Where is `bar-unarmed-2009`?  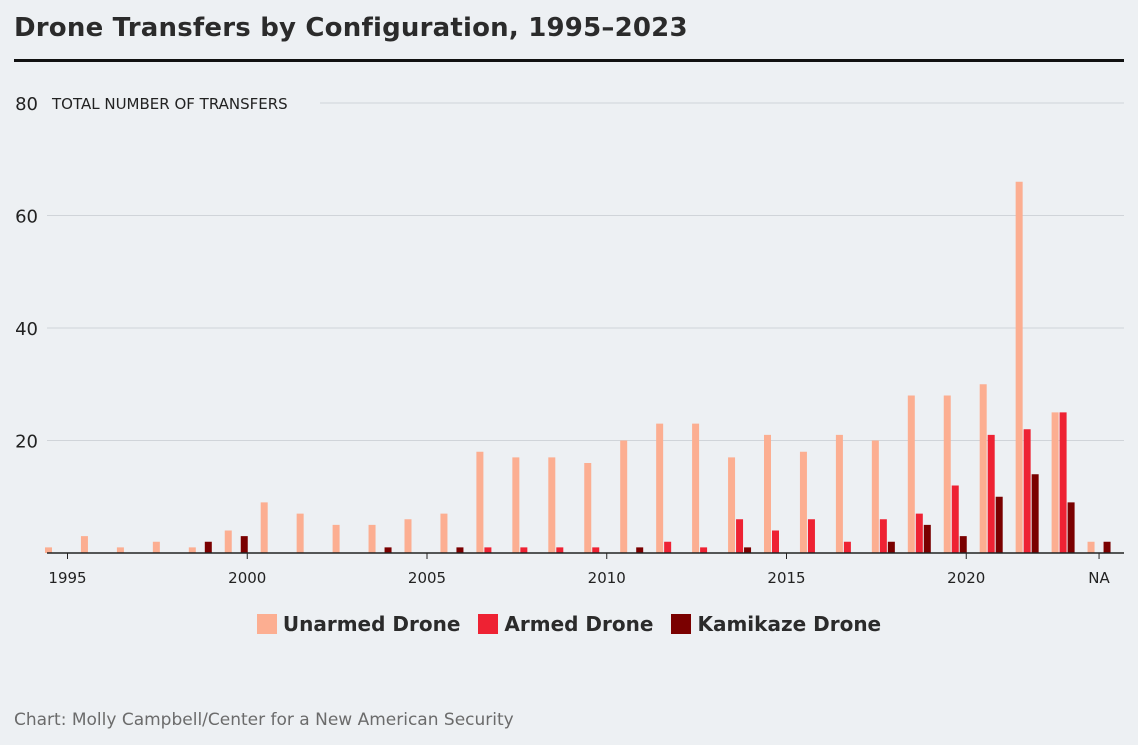 bar-unarmed-2009 is located at coordinates (552, 505).